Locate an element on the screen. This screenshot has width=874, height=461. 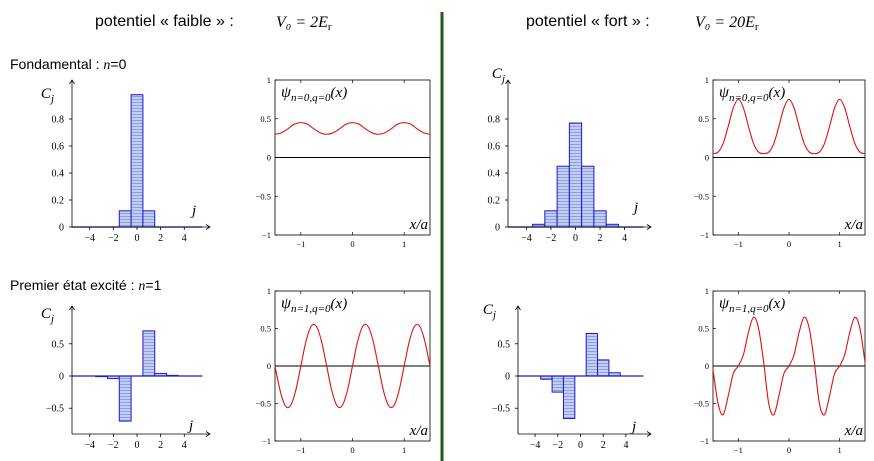
bar-chart-bar-strong-n1: −0.5 0 0.5 −4 −2 0 2 4 Cj j is located at coordinates (567, 376).